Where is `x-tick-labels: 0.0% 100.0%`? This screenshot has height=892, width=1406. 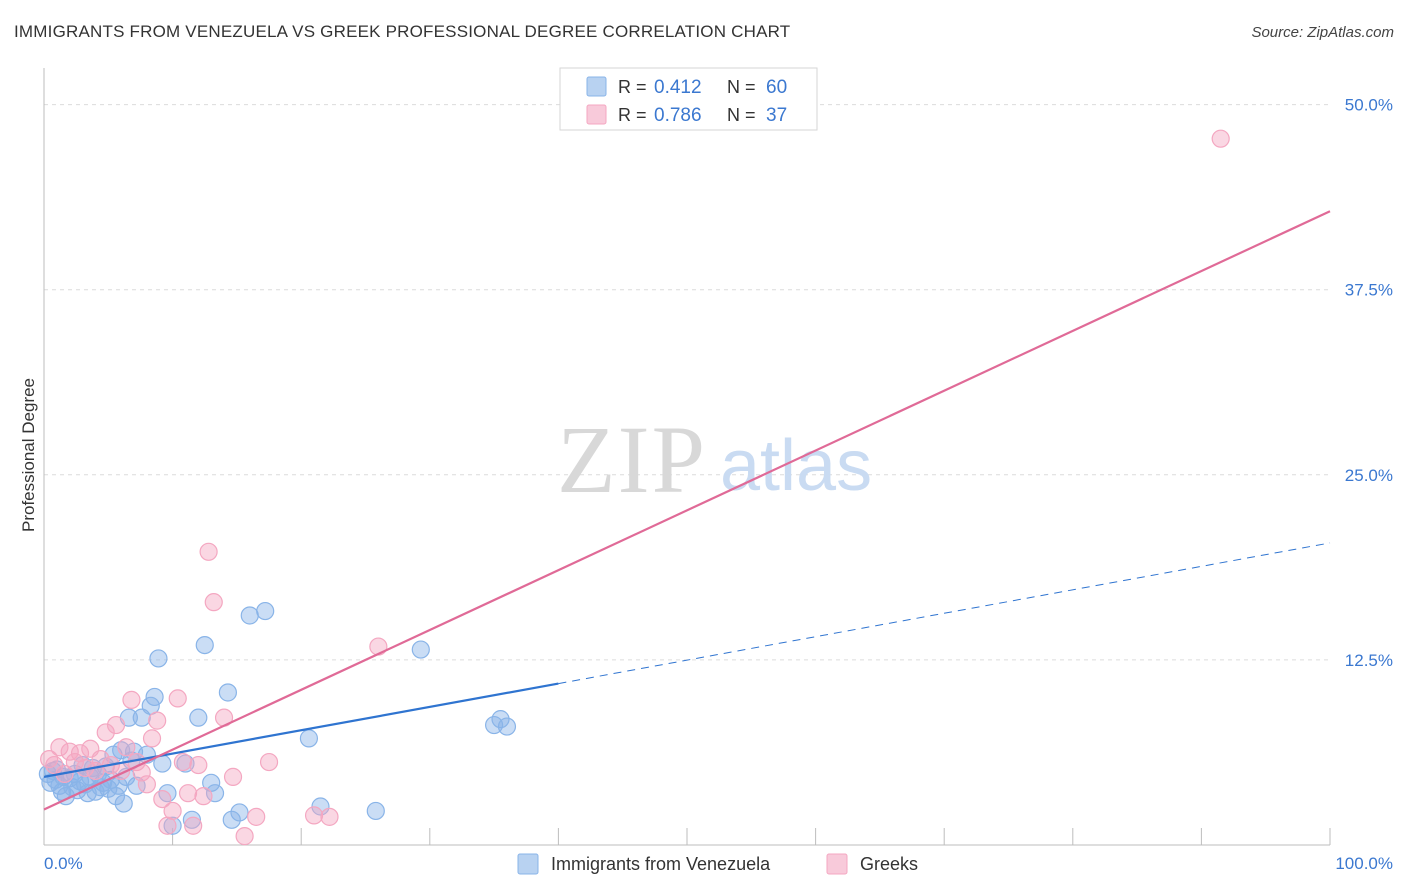
x-tick-labels: 0.0% 100.0% is located at coordinates (718, 863).